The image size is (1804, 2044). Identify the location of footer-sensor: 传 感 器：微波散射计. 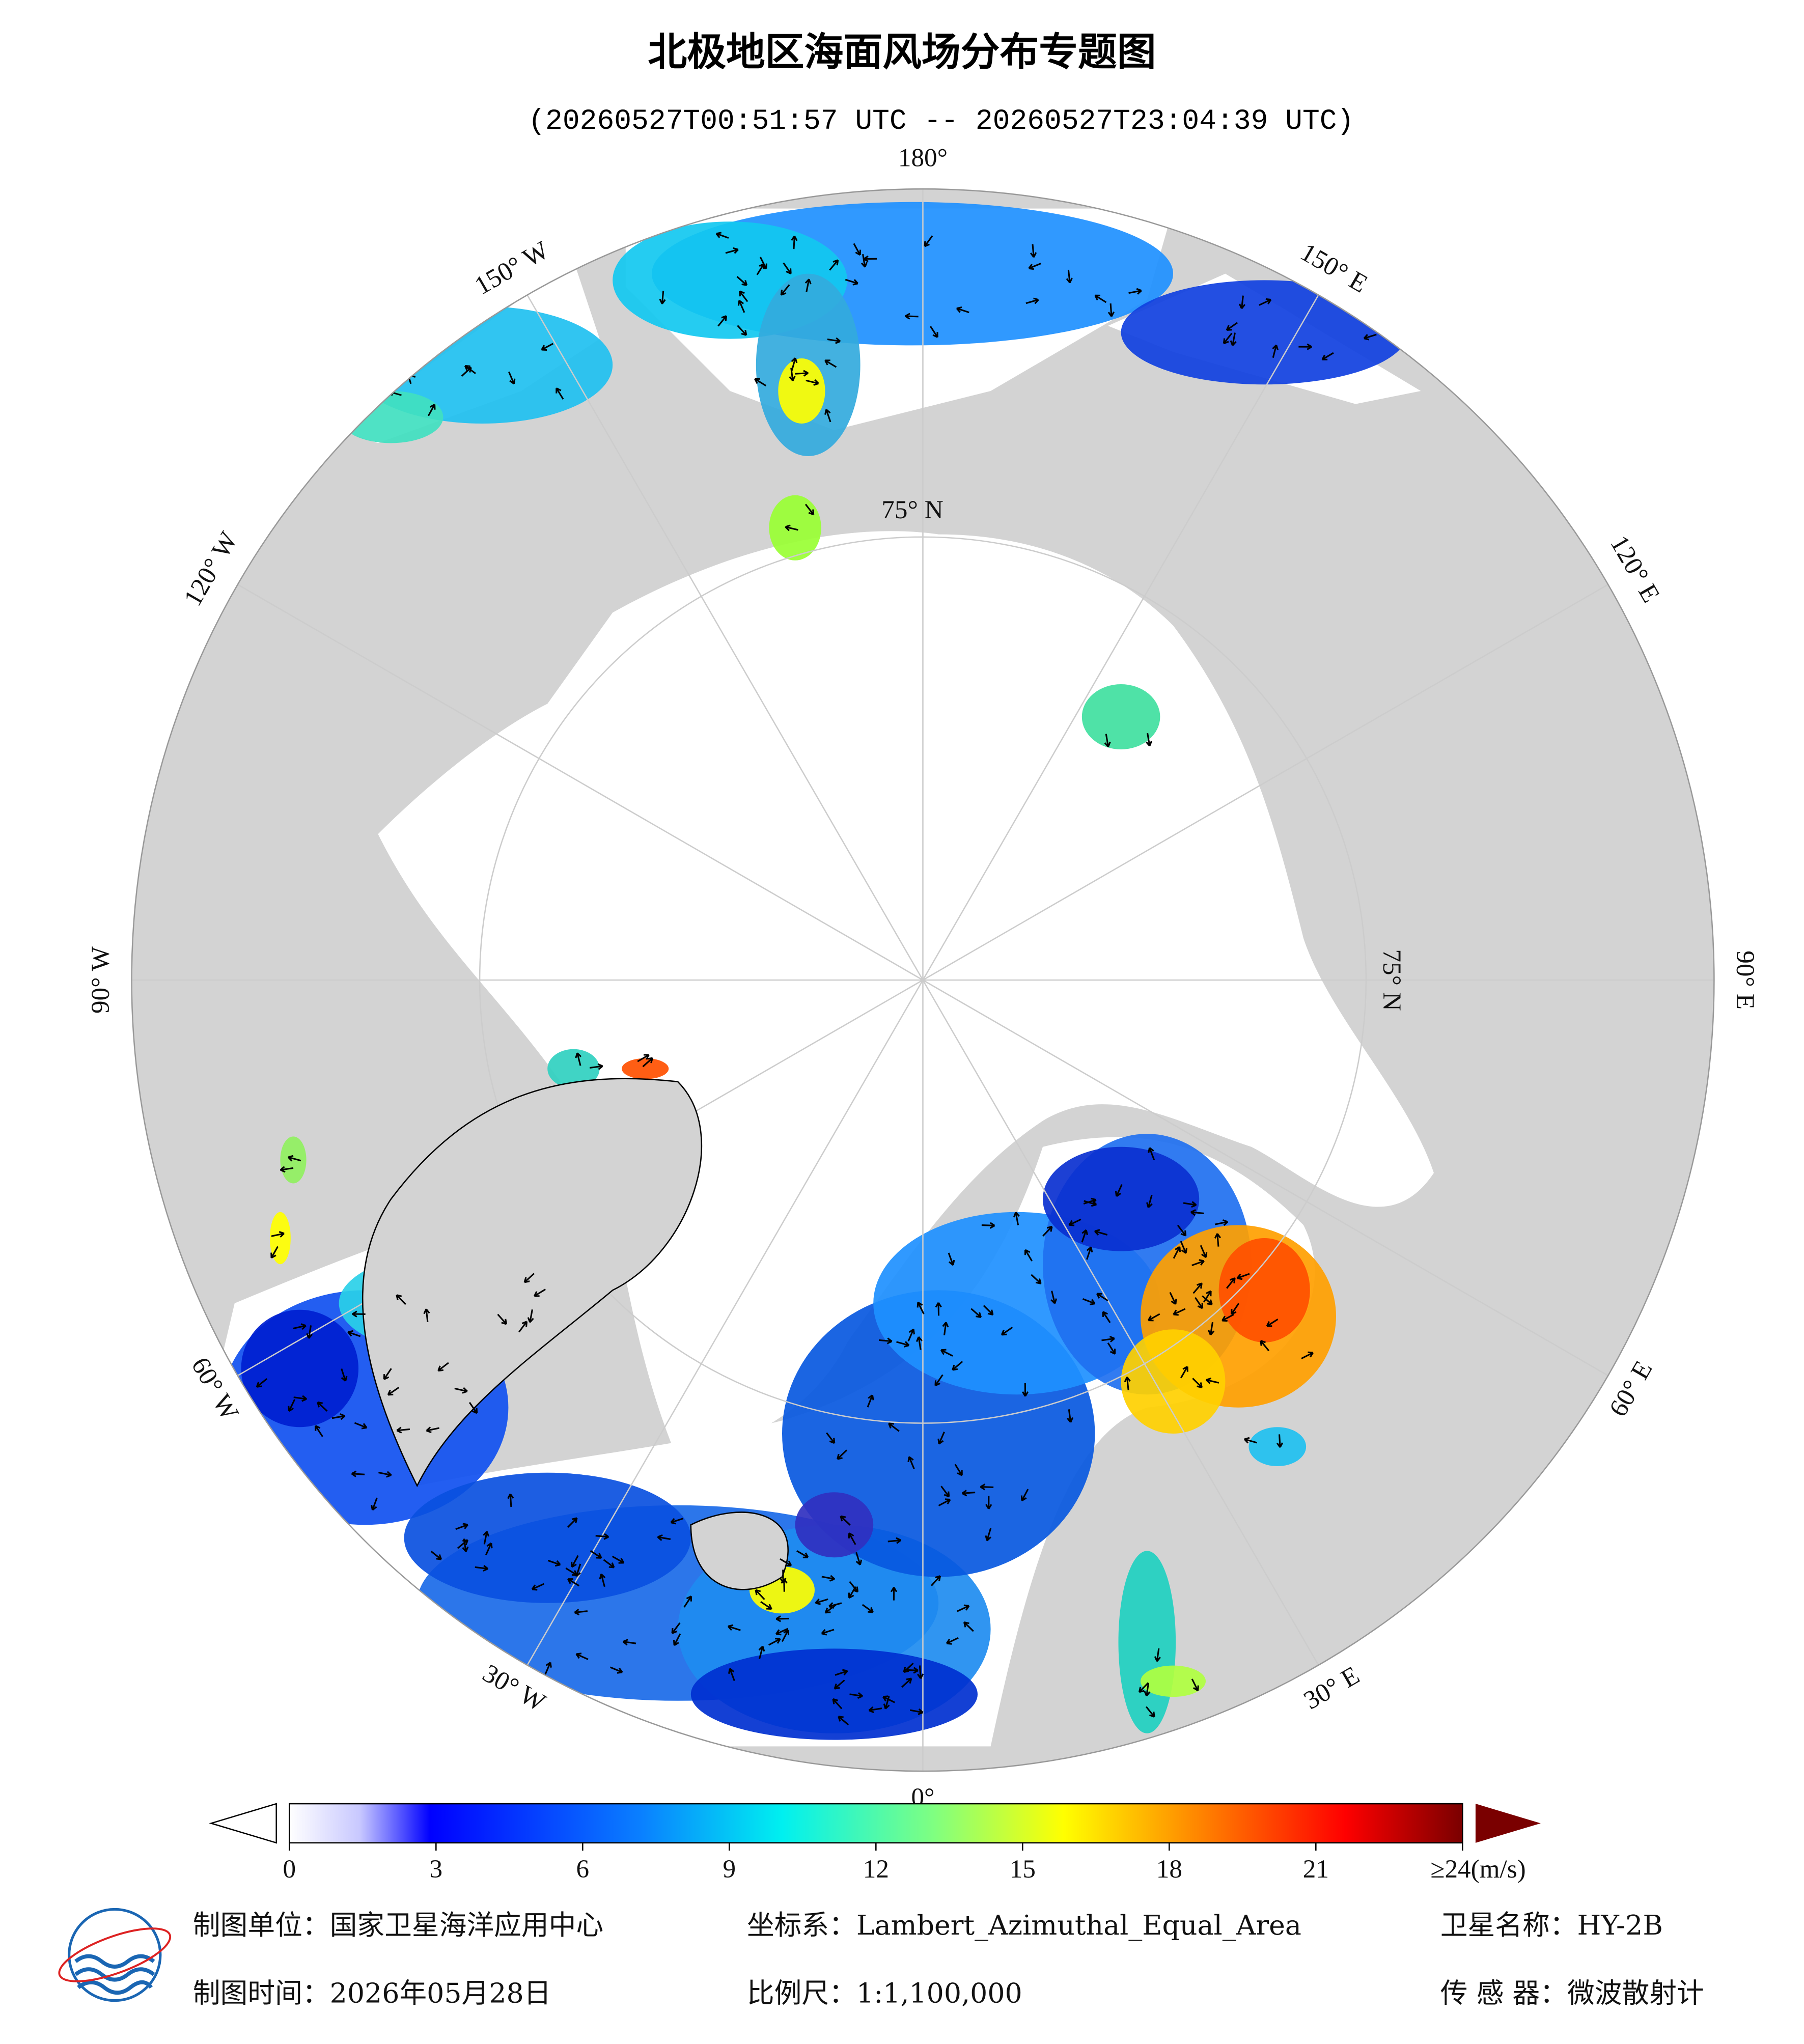
(1572, 1993).